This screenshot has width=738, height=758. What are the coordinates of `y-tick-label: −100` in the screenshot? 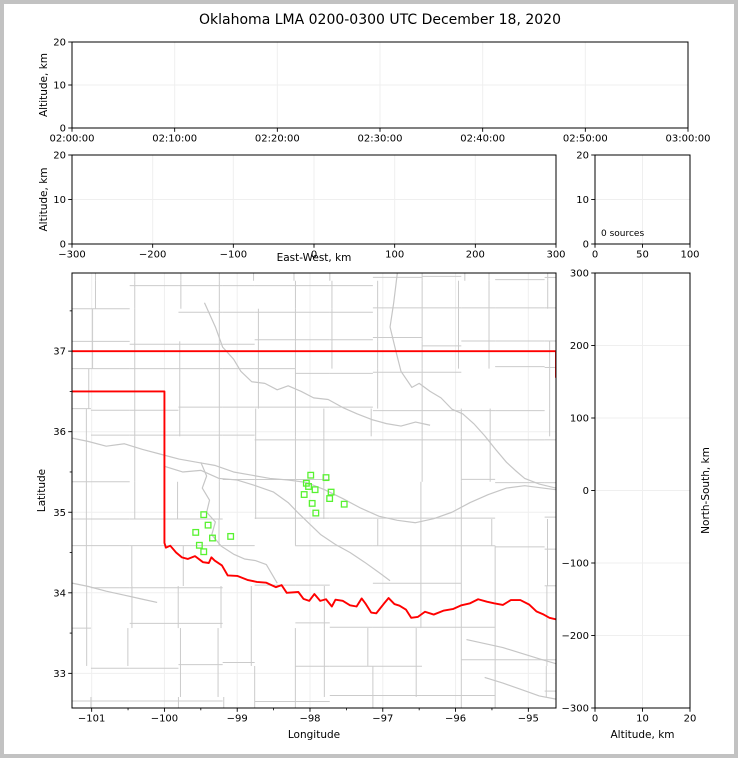 It's located at (575, 564).